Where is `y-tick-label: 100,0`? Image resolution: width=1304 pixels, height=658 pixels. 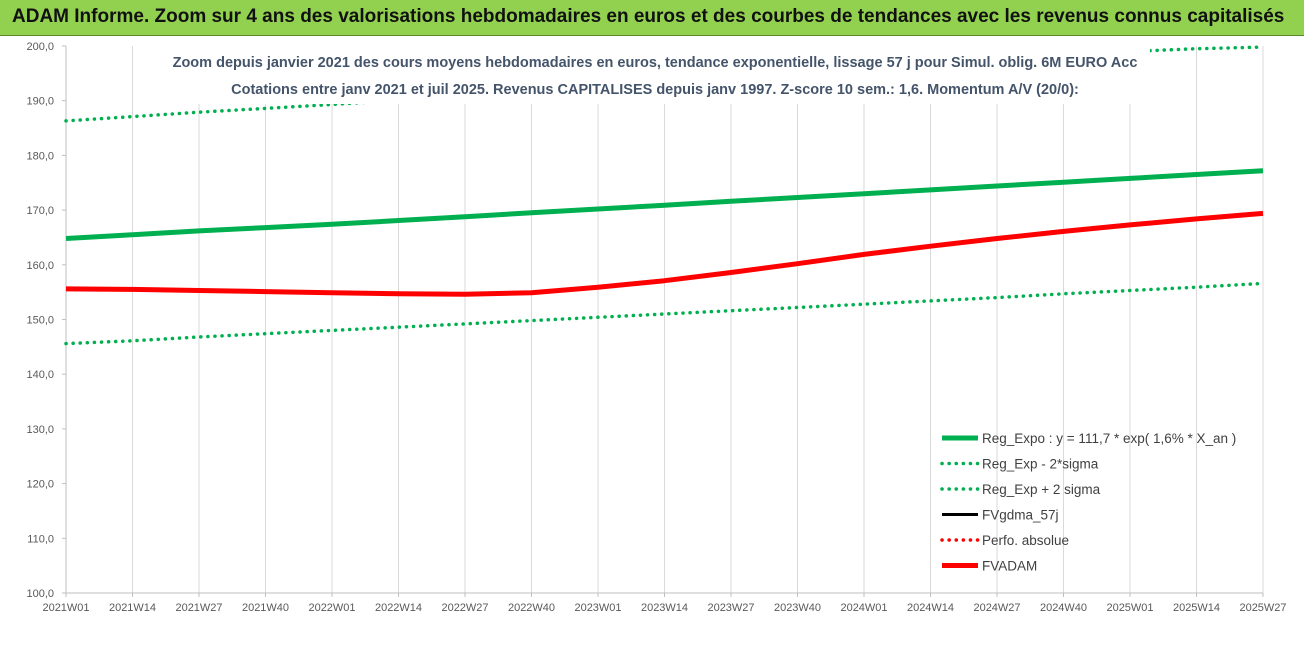 y-tick-label: 100,0 is located at coordinates (40, 594).